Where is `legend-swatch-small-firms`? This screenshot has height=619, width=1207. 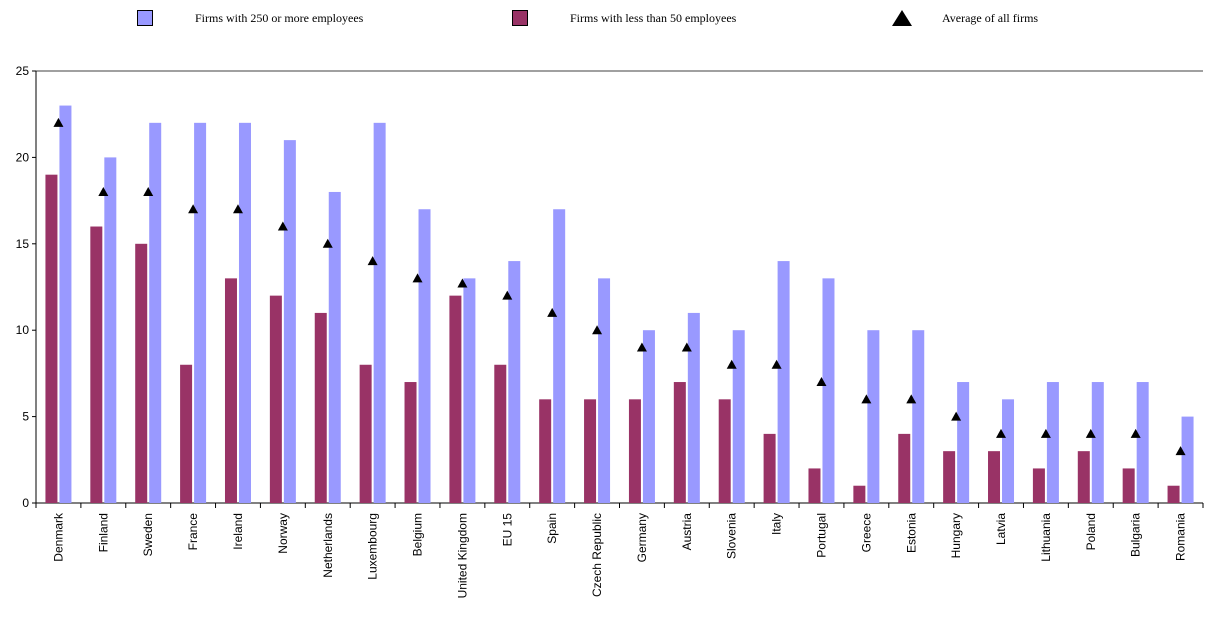 legend-swatch-small-firms is located at coordinates (520, 18).